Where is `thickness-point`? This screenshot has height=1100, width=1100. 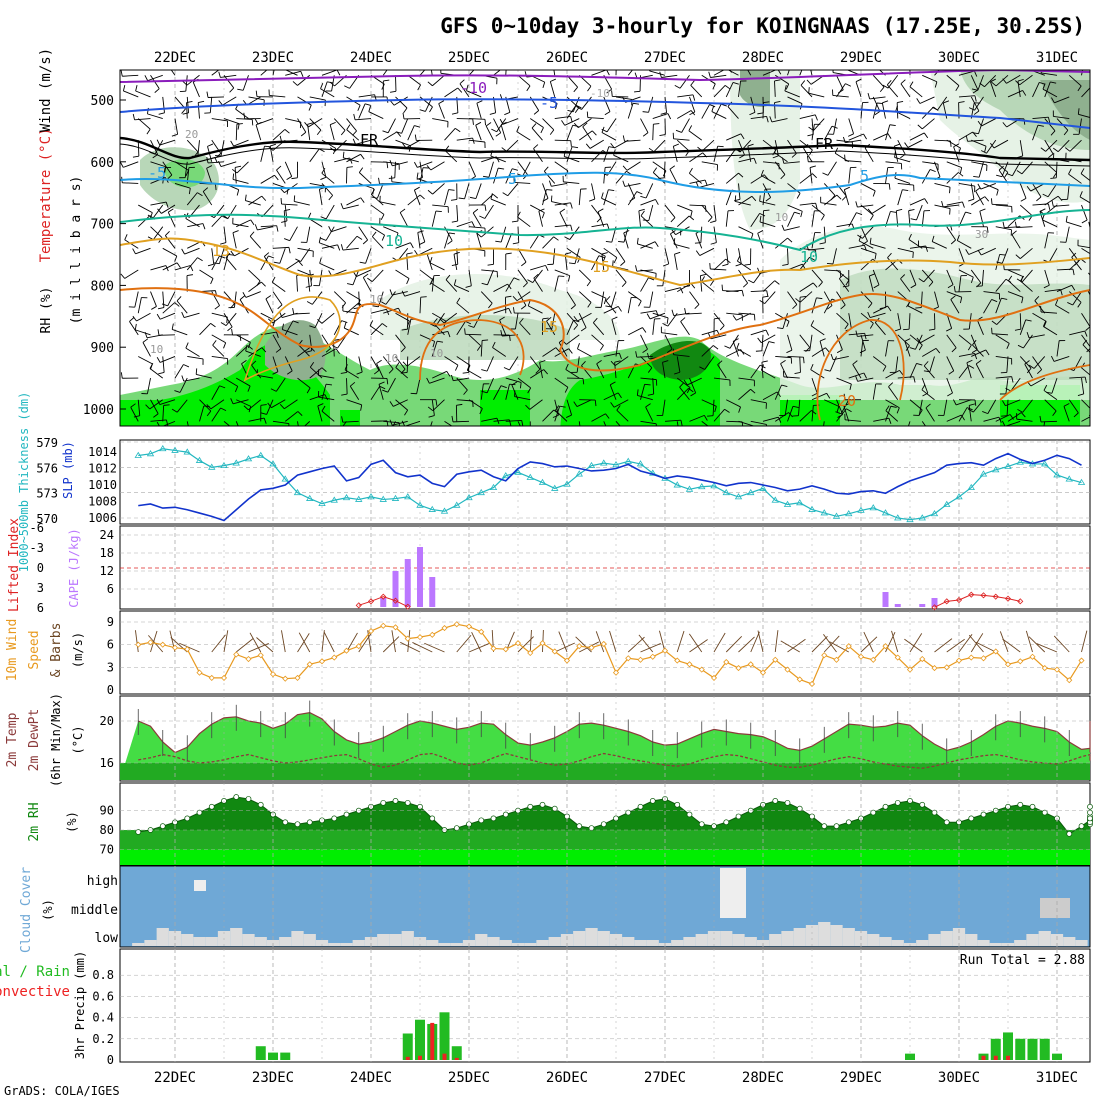
thickness-point is located at coordinates (175, 449).